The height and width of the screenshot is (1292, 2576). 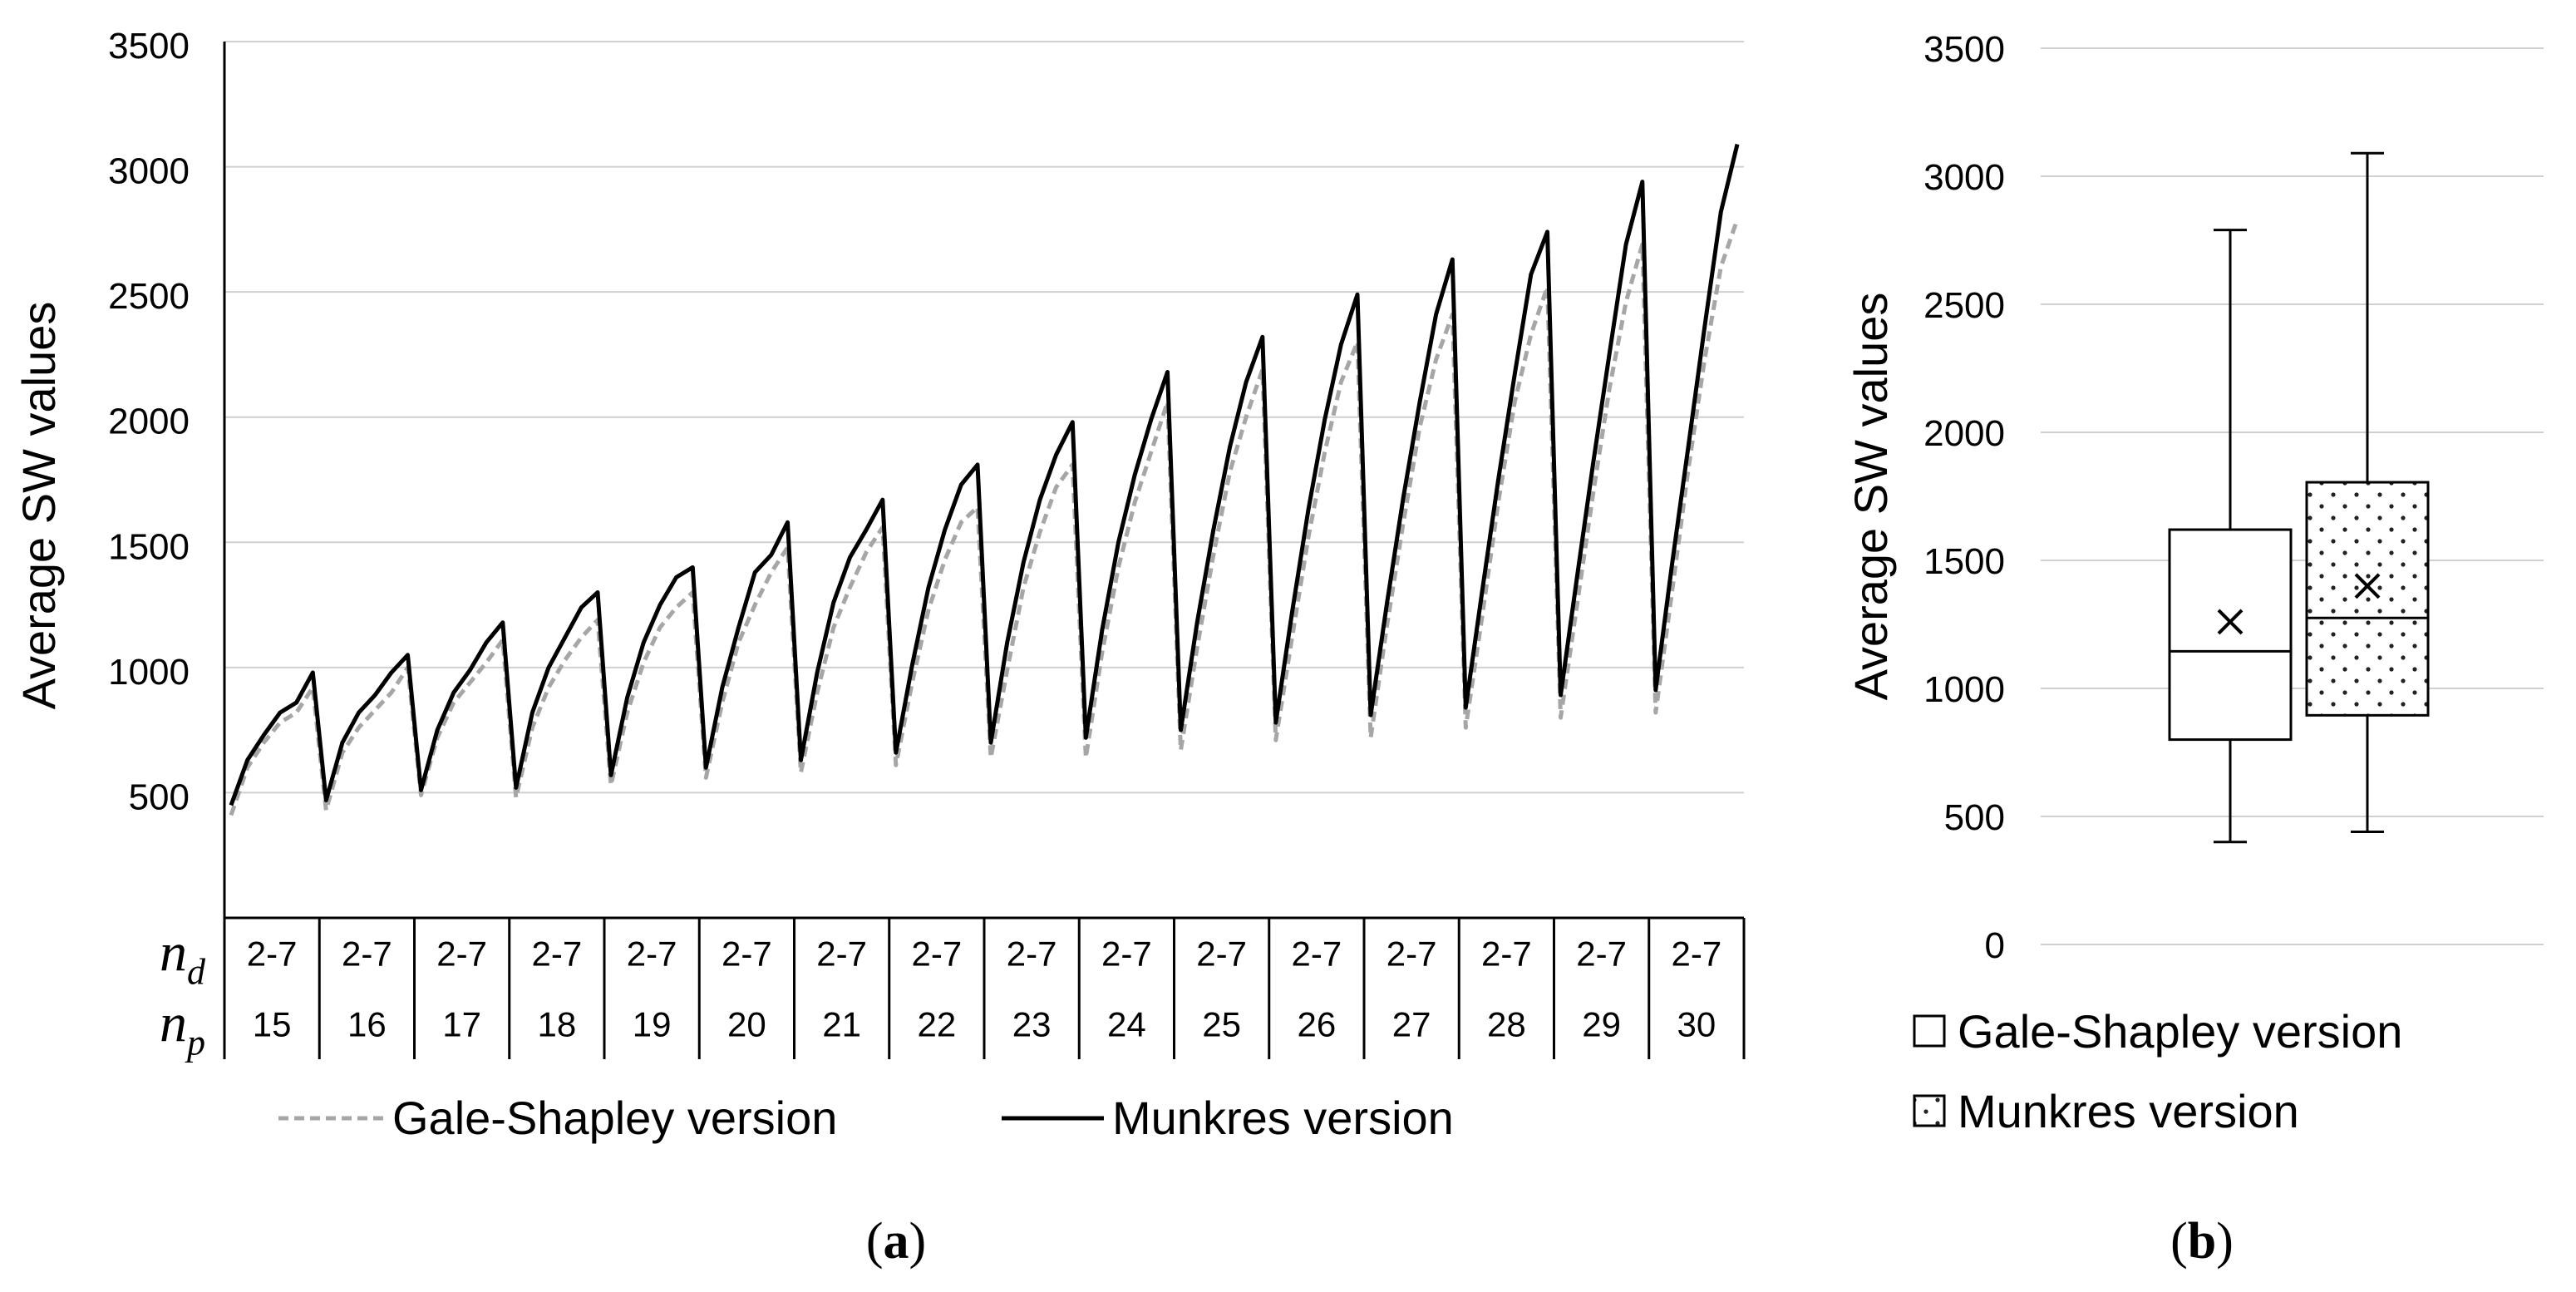 I want to click on y-tick-labels: 500 1000 1500 2000 2500 3000 3500, so click(x=149, y=421).